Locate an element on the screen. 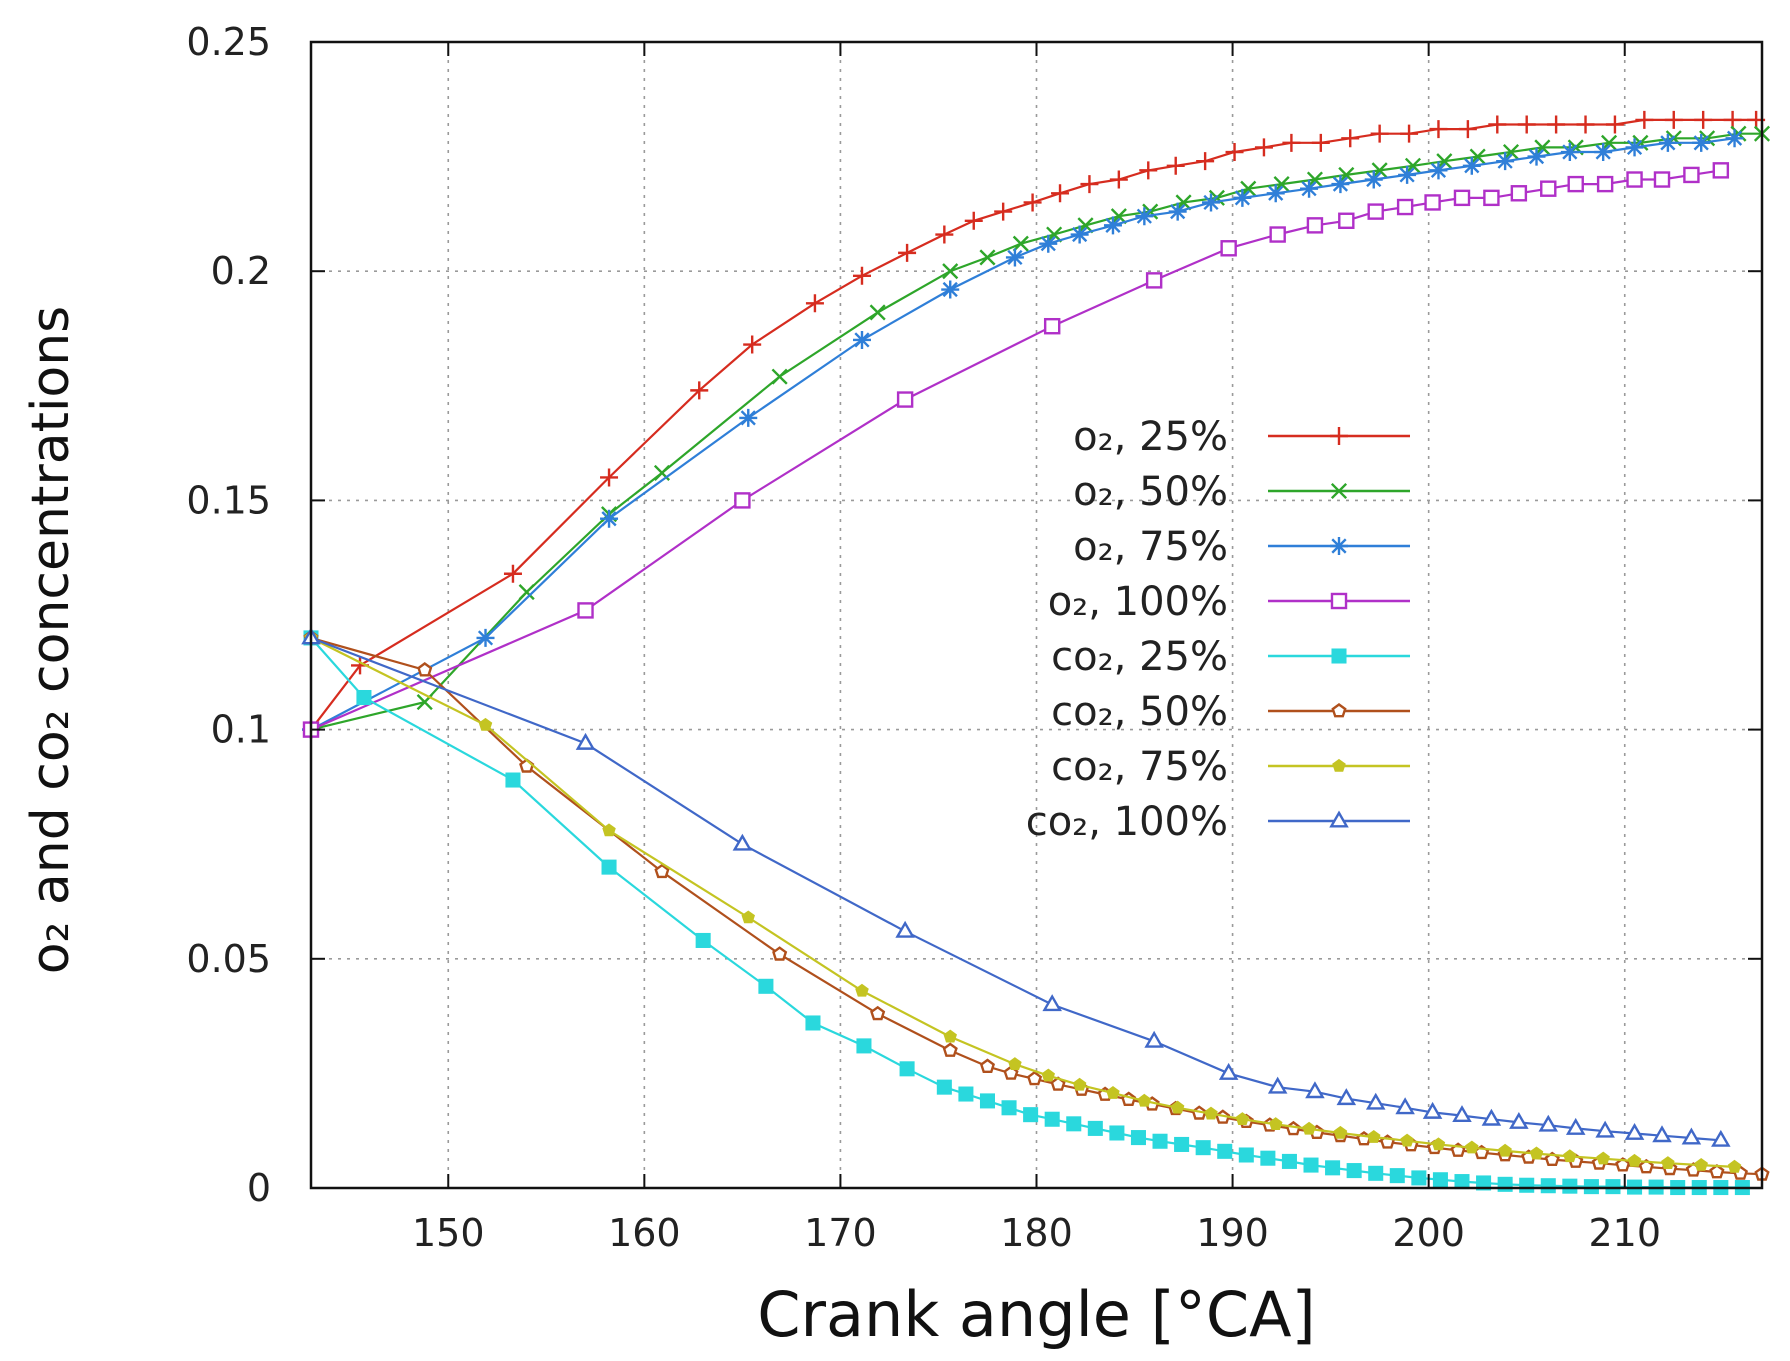 This screenshot has height=1361, width=1790. y-tick-label: 0.15 is located at coordinates (228, 500).